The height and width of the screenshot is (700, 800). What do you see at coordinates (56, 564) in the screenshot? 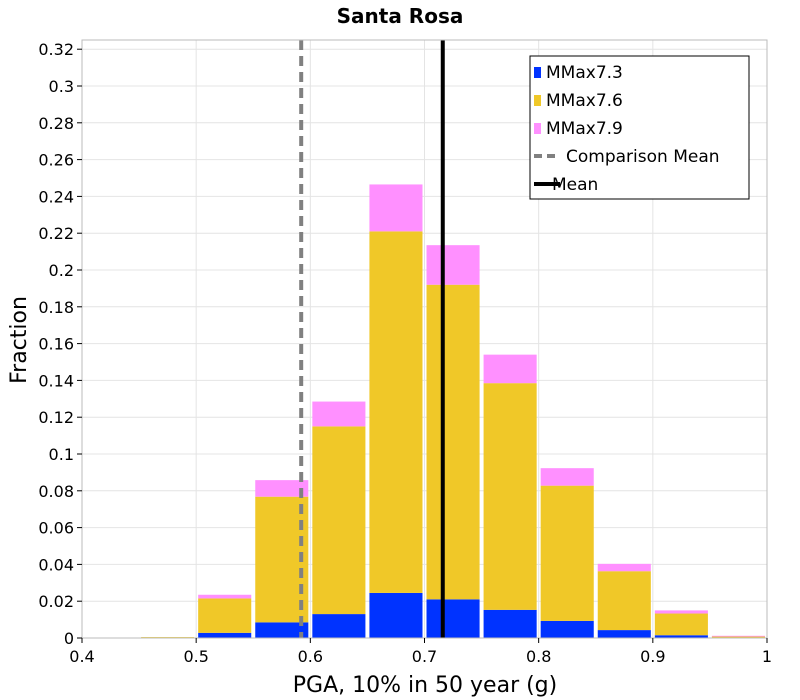
I see `y-tick-label: 0.04` at bounding box center [56, 564].